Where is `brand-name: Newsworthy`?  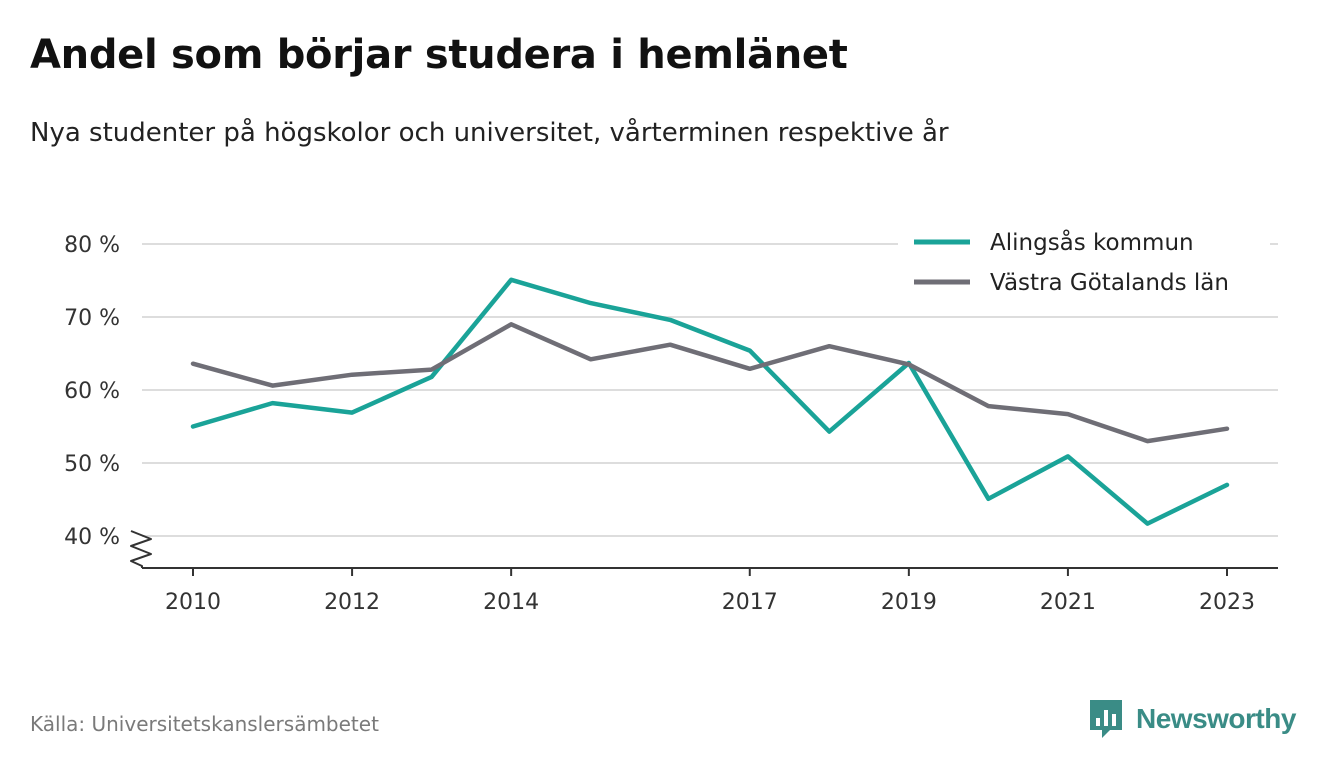 brand-name: Newsworthy is located at coordinates (1216, 718).